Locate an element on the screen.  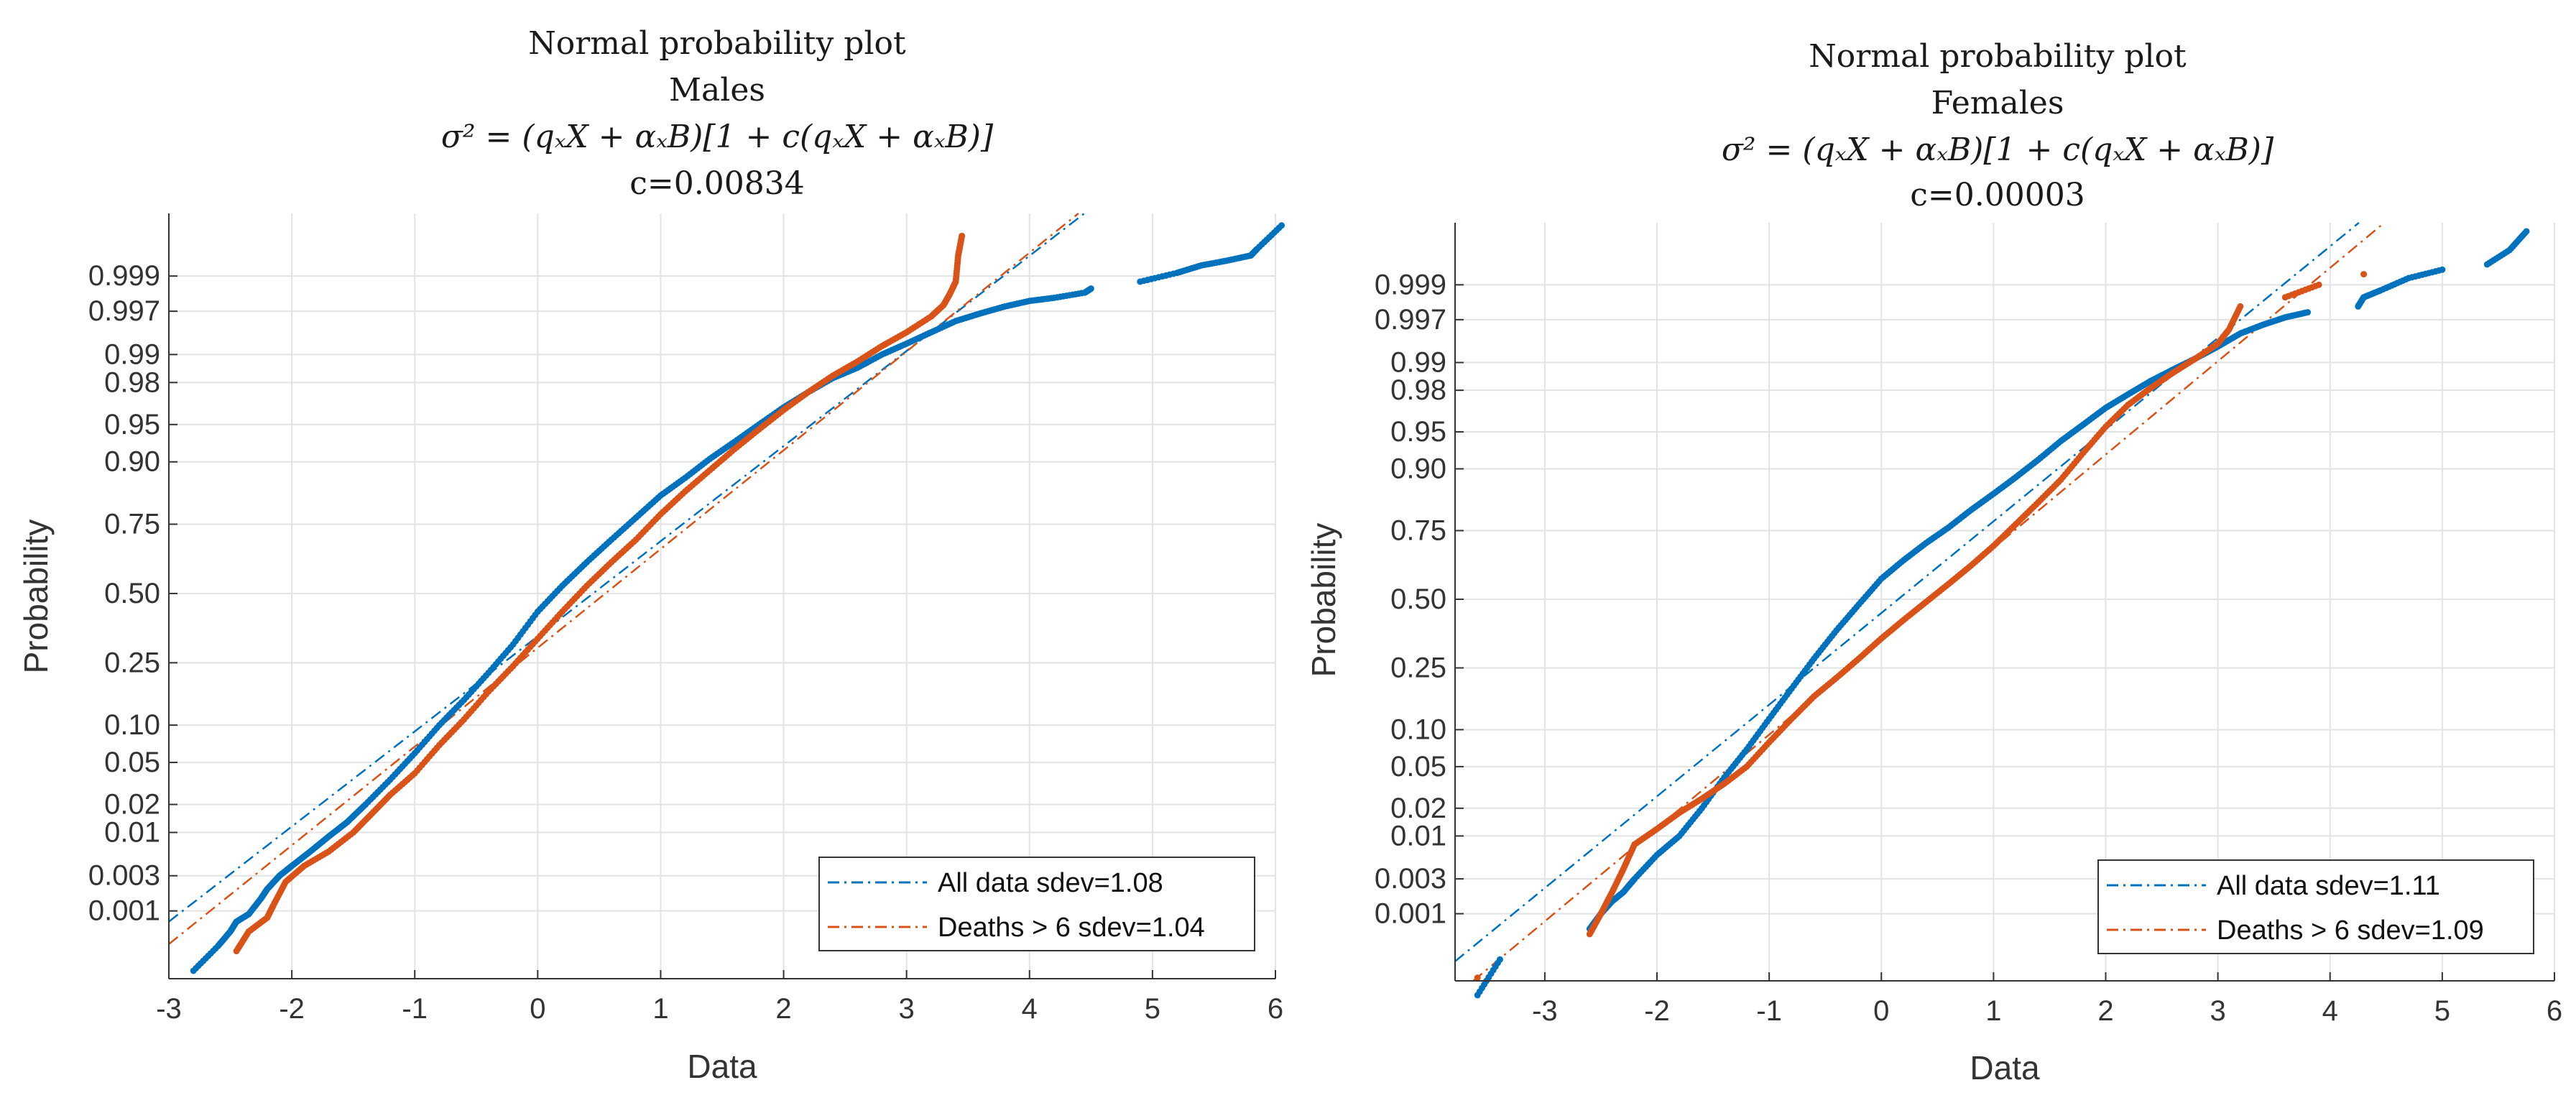
legend: All data sdev=1.11 Deaths > 6 sdev=1.09 is located at coordinates (2315, 907).